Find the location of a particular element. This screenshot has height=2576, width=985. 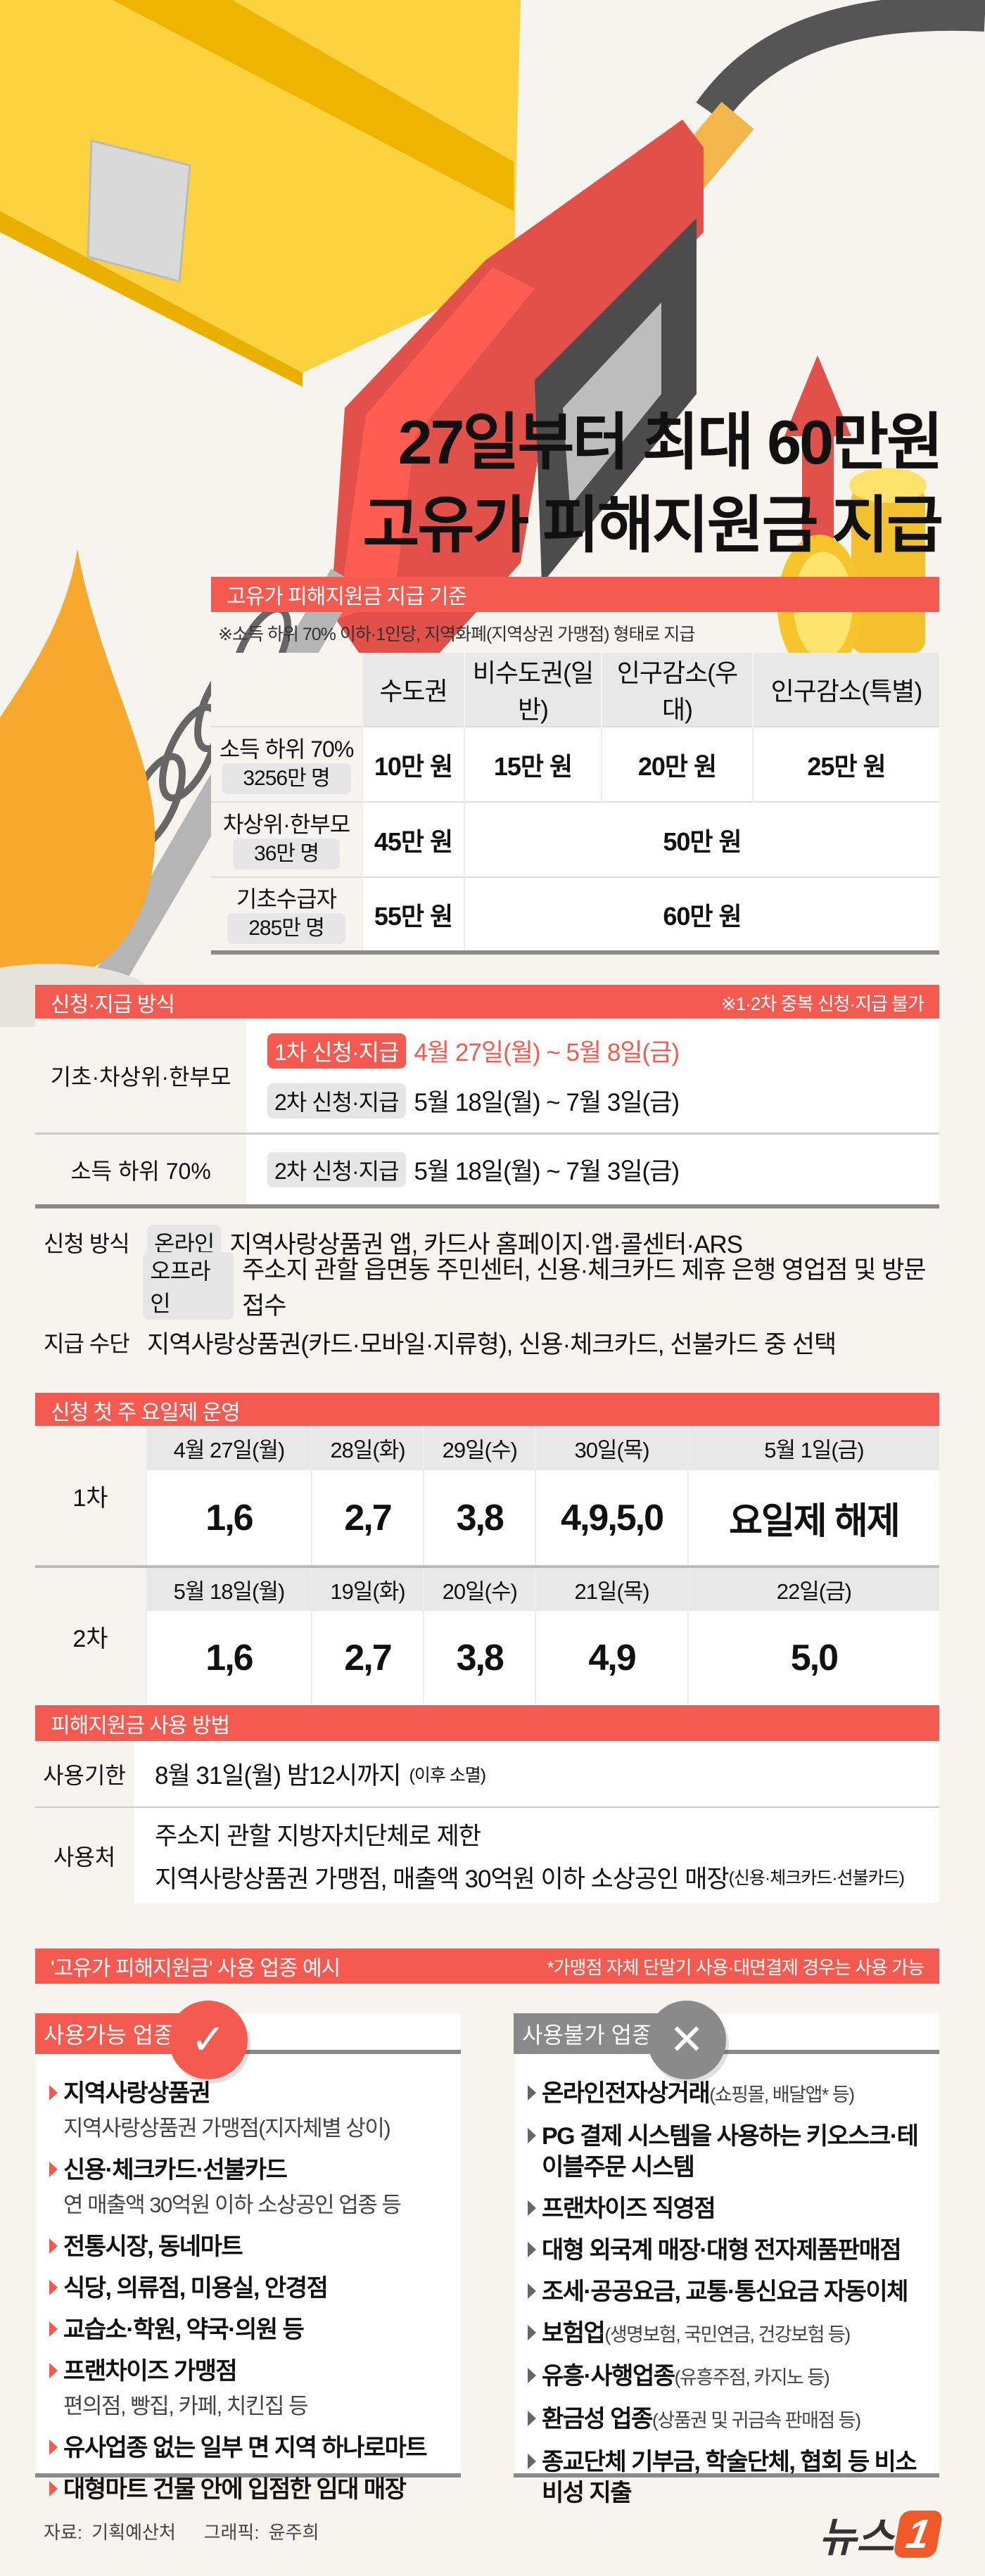

item-note: (쇼핑몰, 배달앱* 등) is located at coordinates (782, 2094).